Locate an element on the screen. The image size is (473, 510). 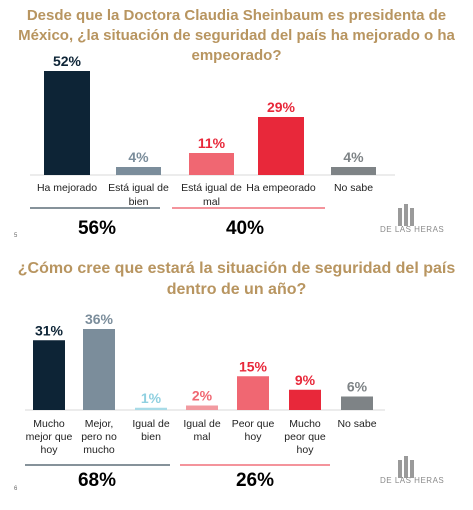
chart-2-total-positive: 68% is located at coordinates (97, 480).